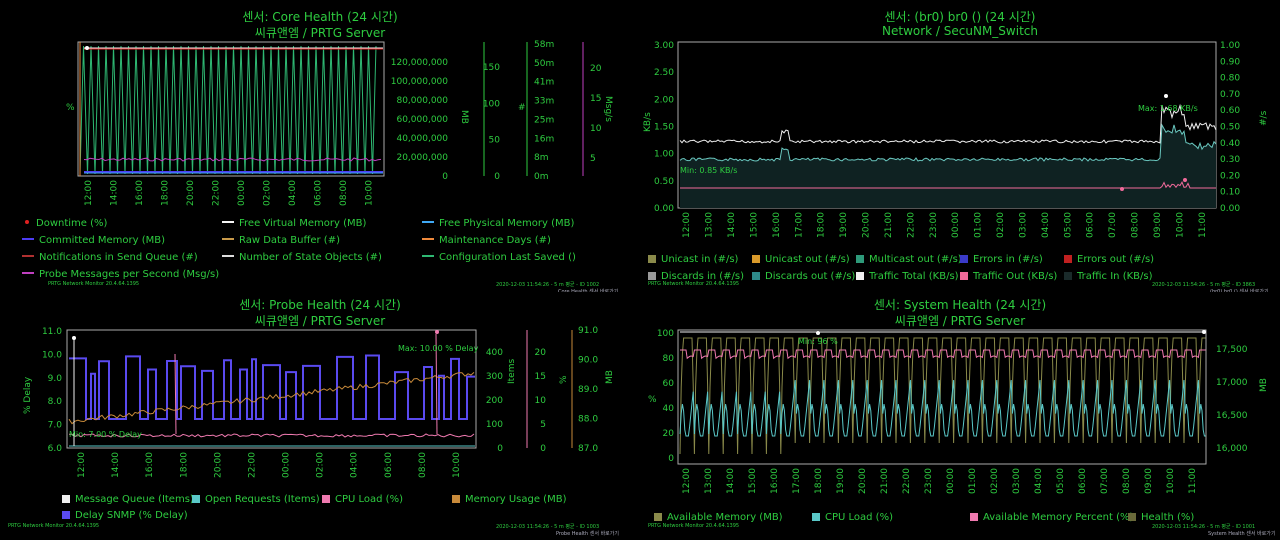 This screenshot has width=1280, height=540. I want to click on y-tick-label: 80,000,000, so click(422, 101).